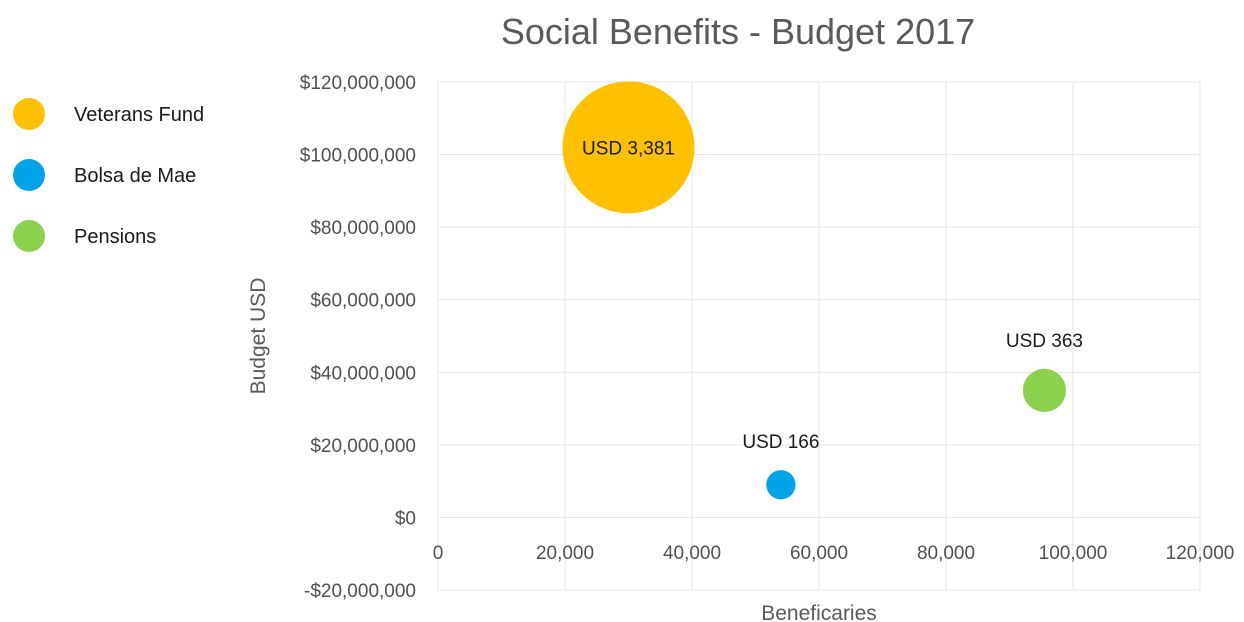 This screenshot has height=622, width=1244. I want to click on legend: Veterans Fund Bolsa de Mae Pensions, so click(108, 175).